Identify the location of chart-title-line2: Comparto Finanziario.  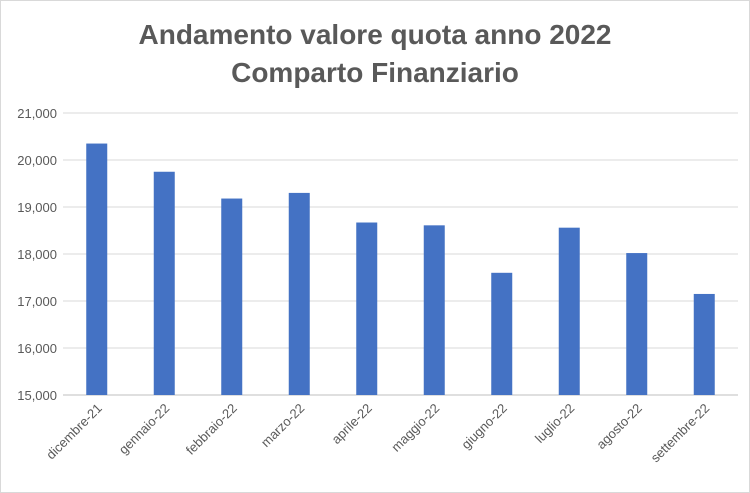
(375, 72).